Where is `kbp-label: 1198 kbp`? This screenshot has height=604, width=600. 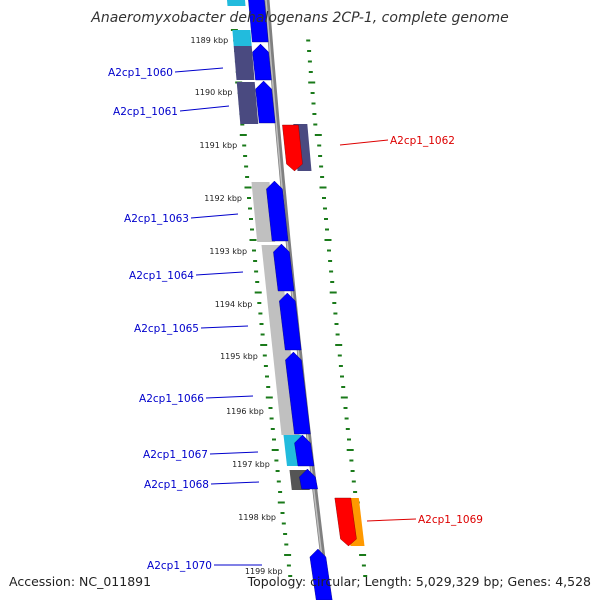 kbp-label: 1198 kbp is located at coordinates (257, 517).